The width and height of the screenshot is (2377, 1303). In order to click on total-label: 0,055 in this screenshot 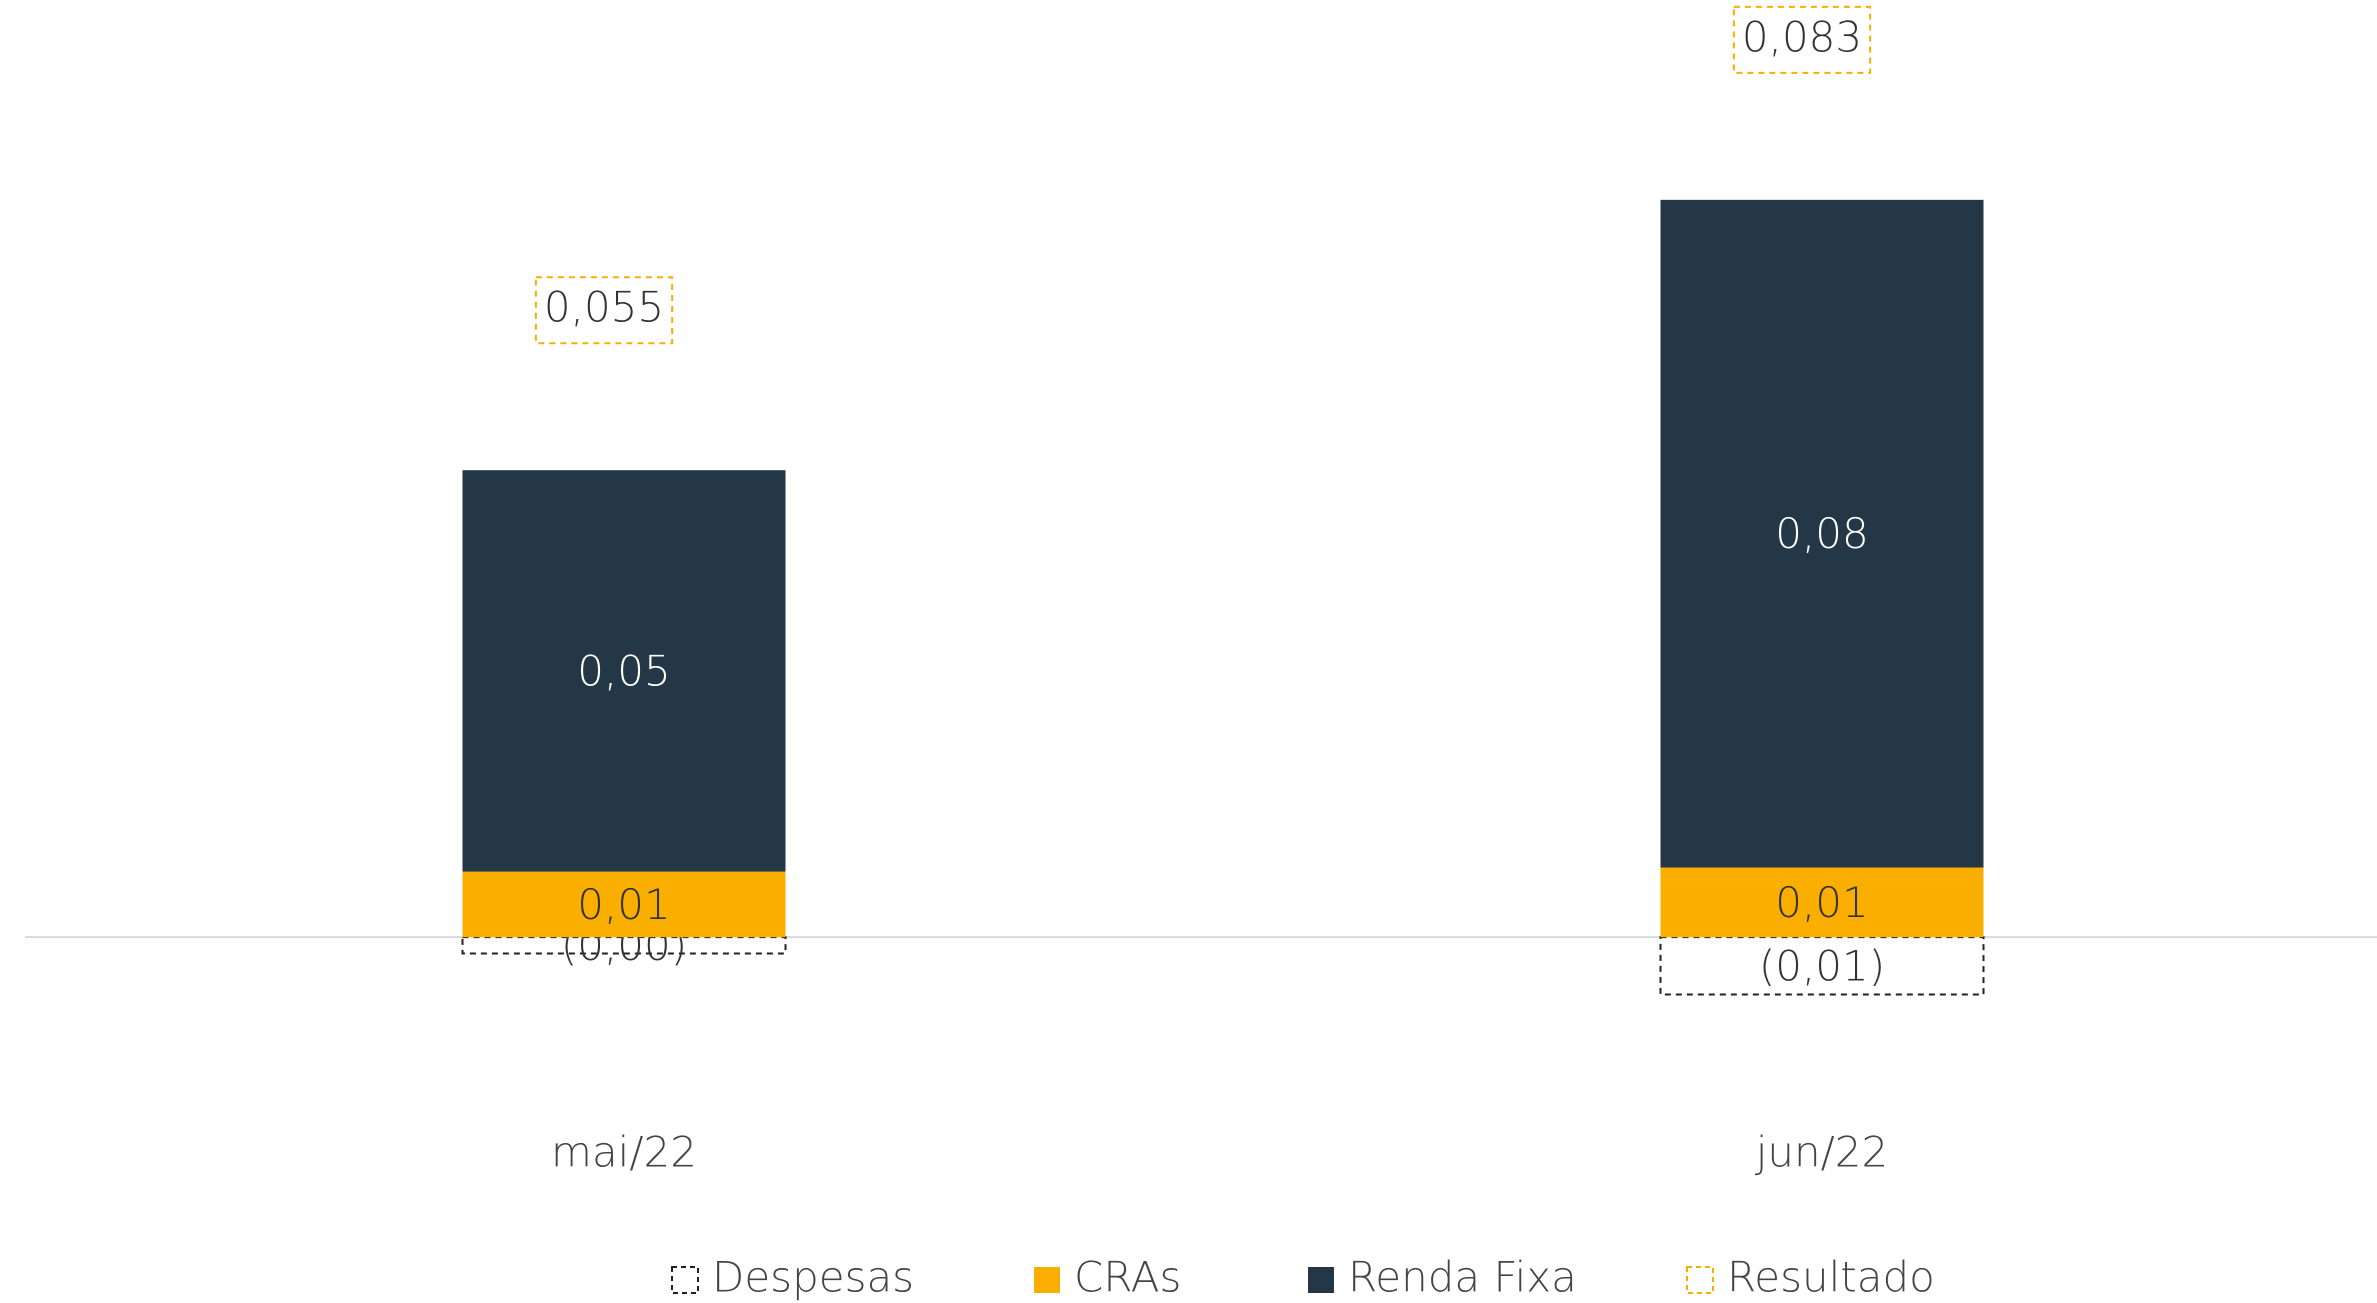, I will do `click(604, 307)`.